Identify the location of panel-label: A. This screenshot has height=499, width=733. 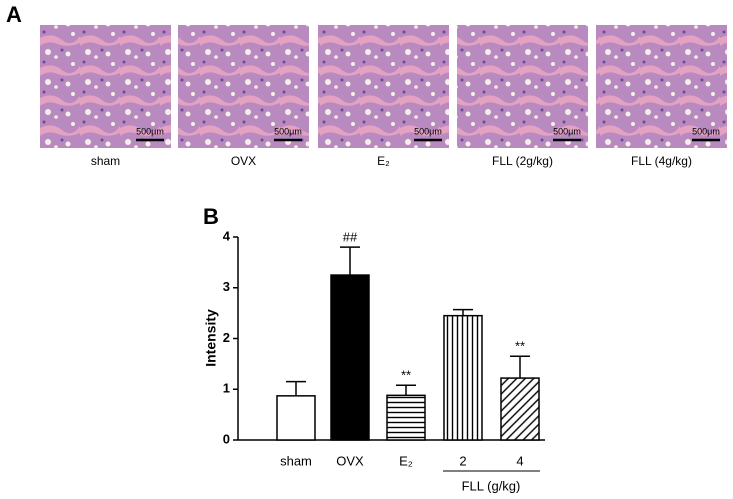
(14, 14).